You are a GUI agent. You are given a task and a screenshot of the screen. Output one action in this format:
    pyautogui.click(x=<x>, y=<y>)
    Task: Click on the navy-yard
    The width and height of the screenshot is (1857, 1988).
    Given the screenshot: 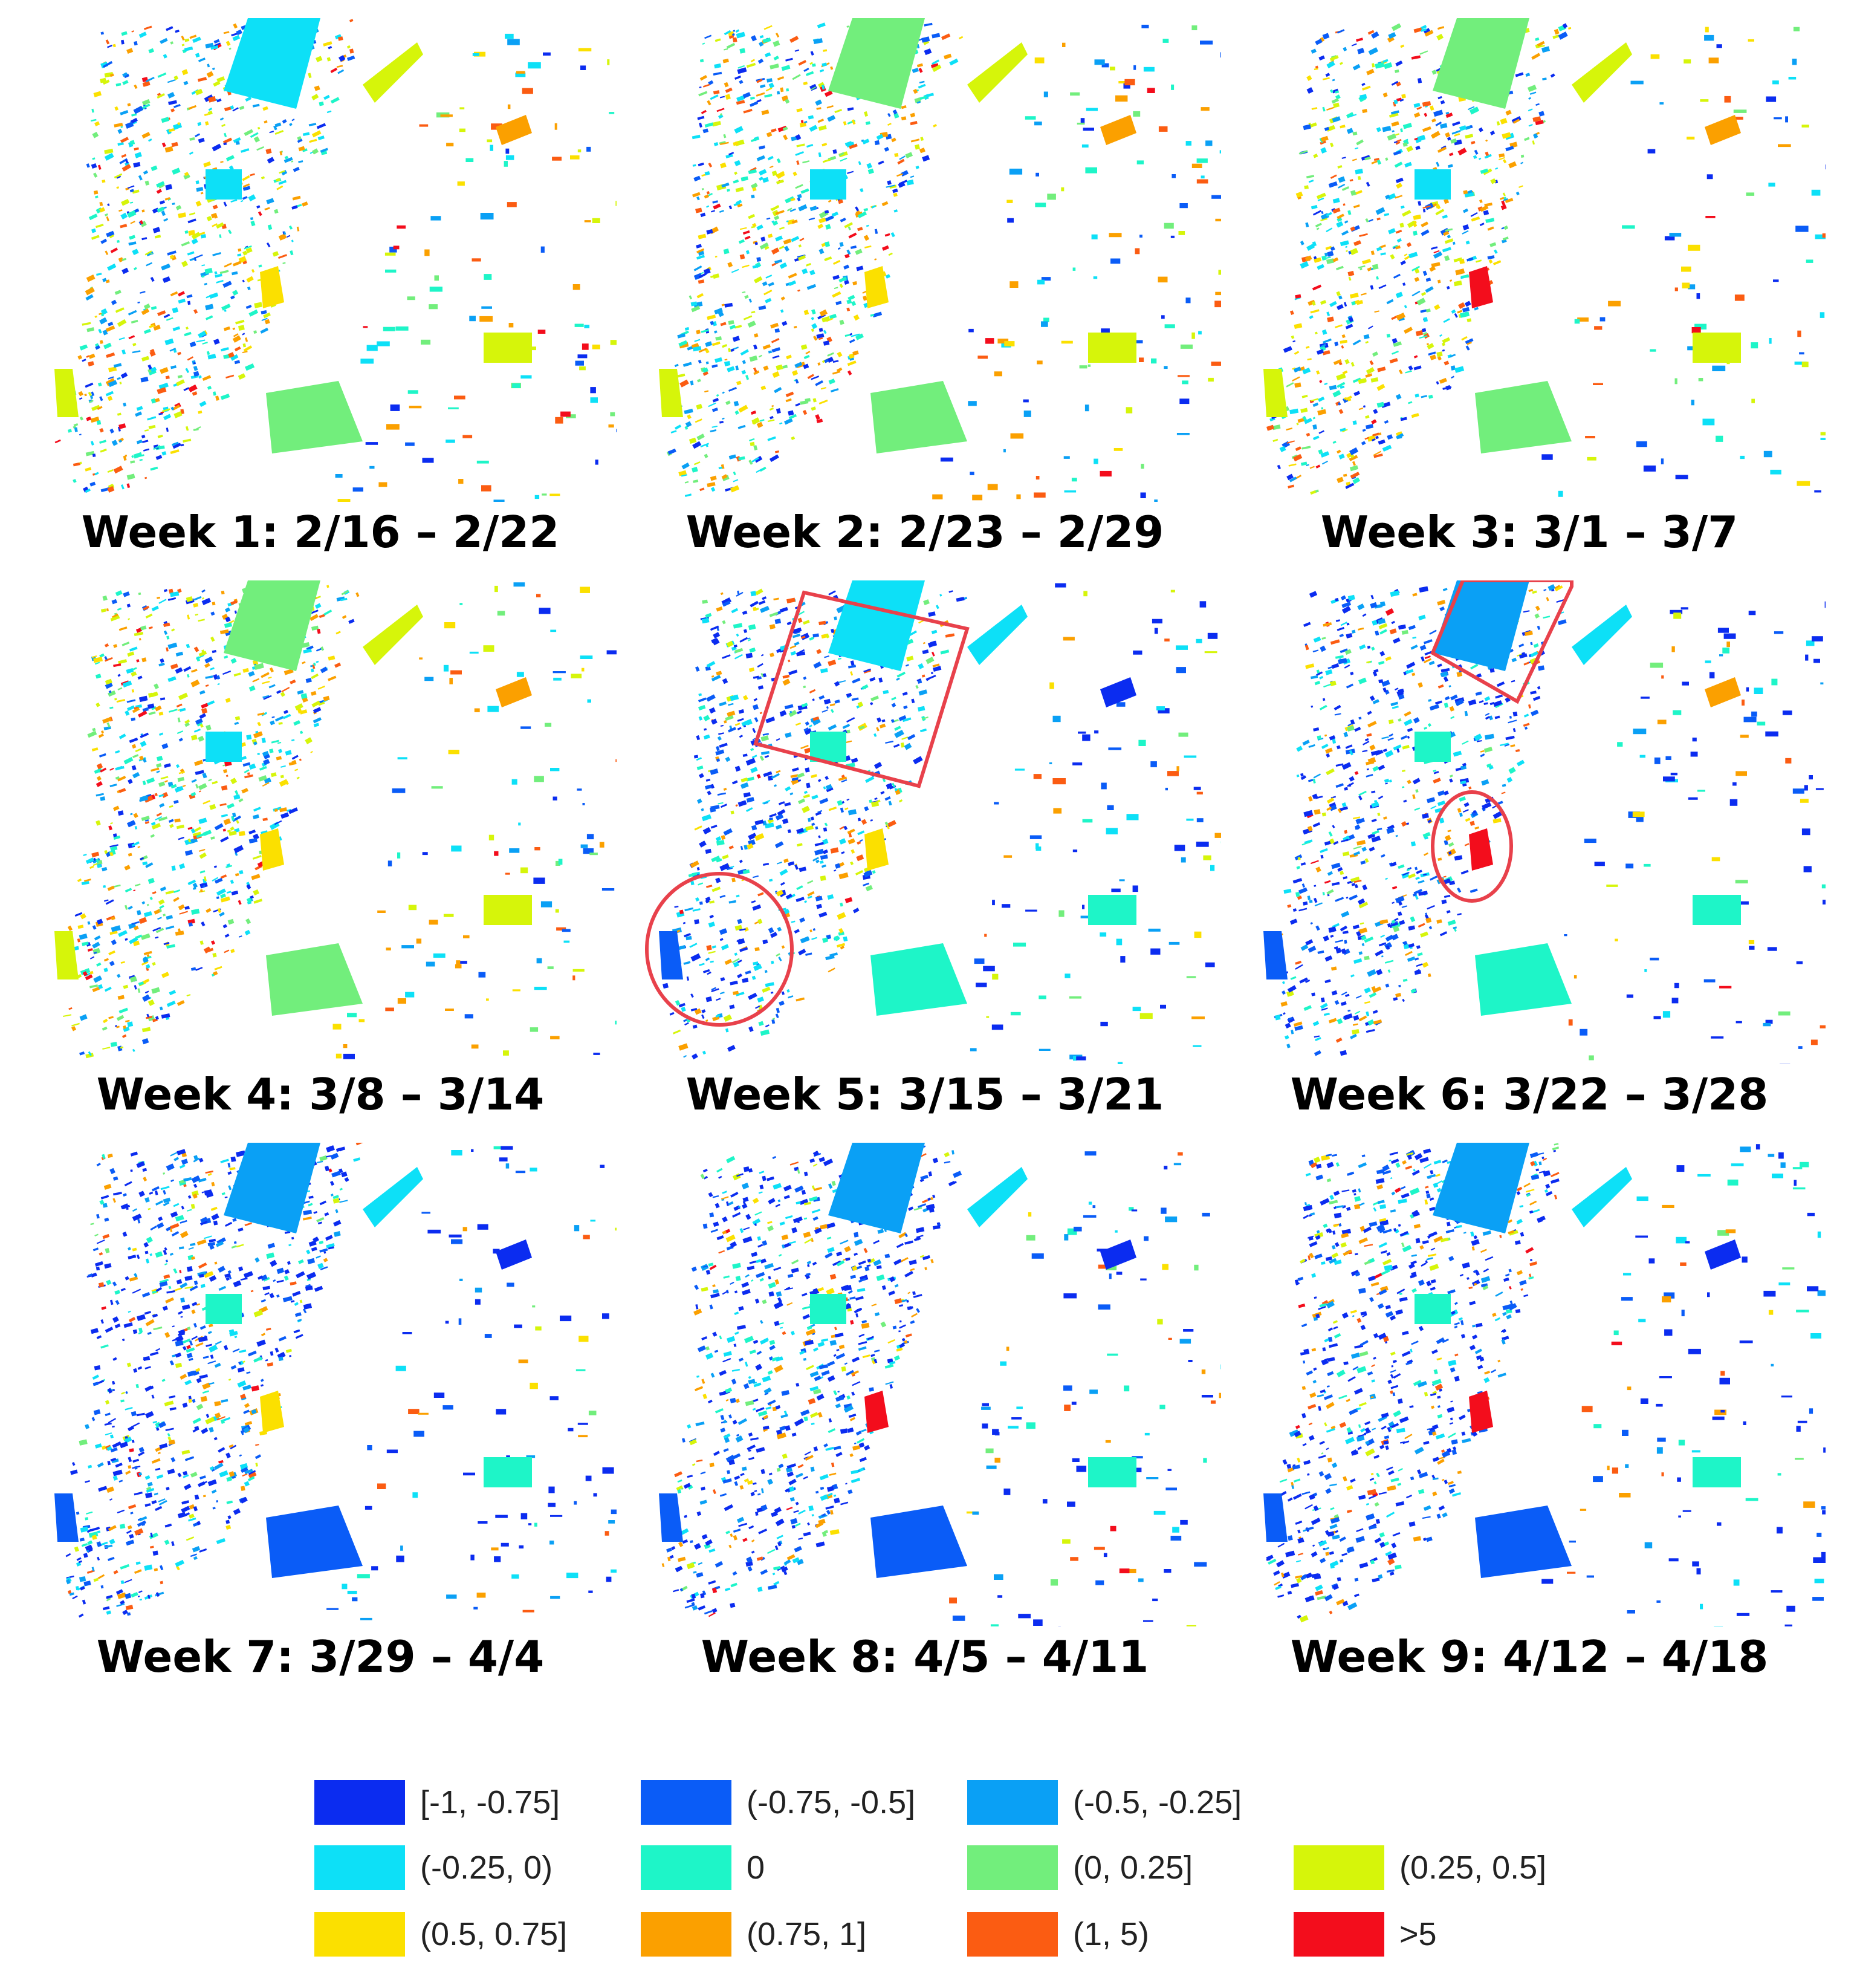 What is the action you would take?
    pyautogui.click(x=1524, y=417)
    